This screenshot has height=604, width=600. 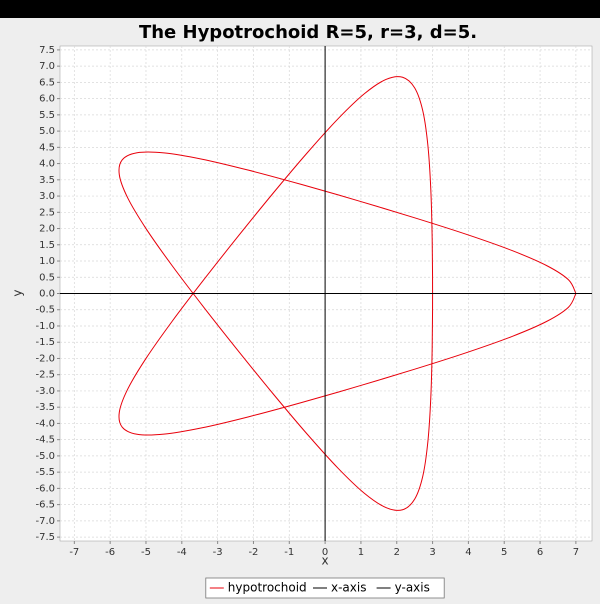 I want to click on y-tick-label: -4.5, so click(x=45, y=440).